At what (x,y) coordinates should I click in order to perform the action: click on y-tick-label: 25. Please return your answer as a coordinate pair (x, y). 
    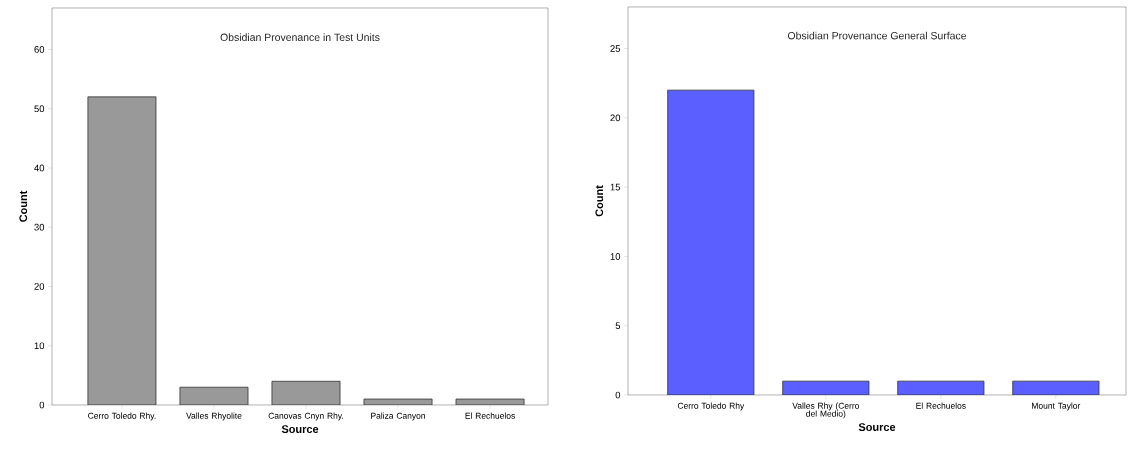
    Looking at the image, I should click on (615, 48).